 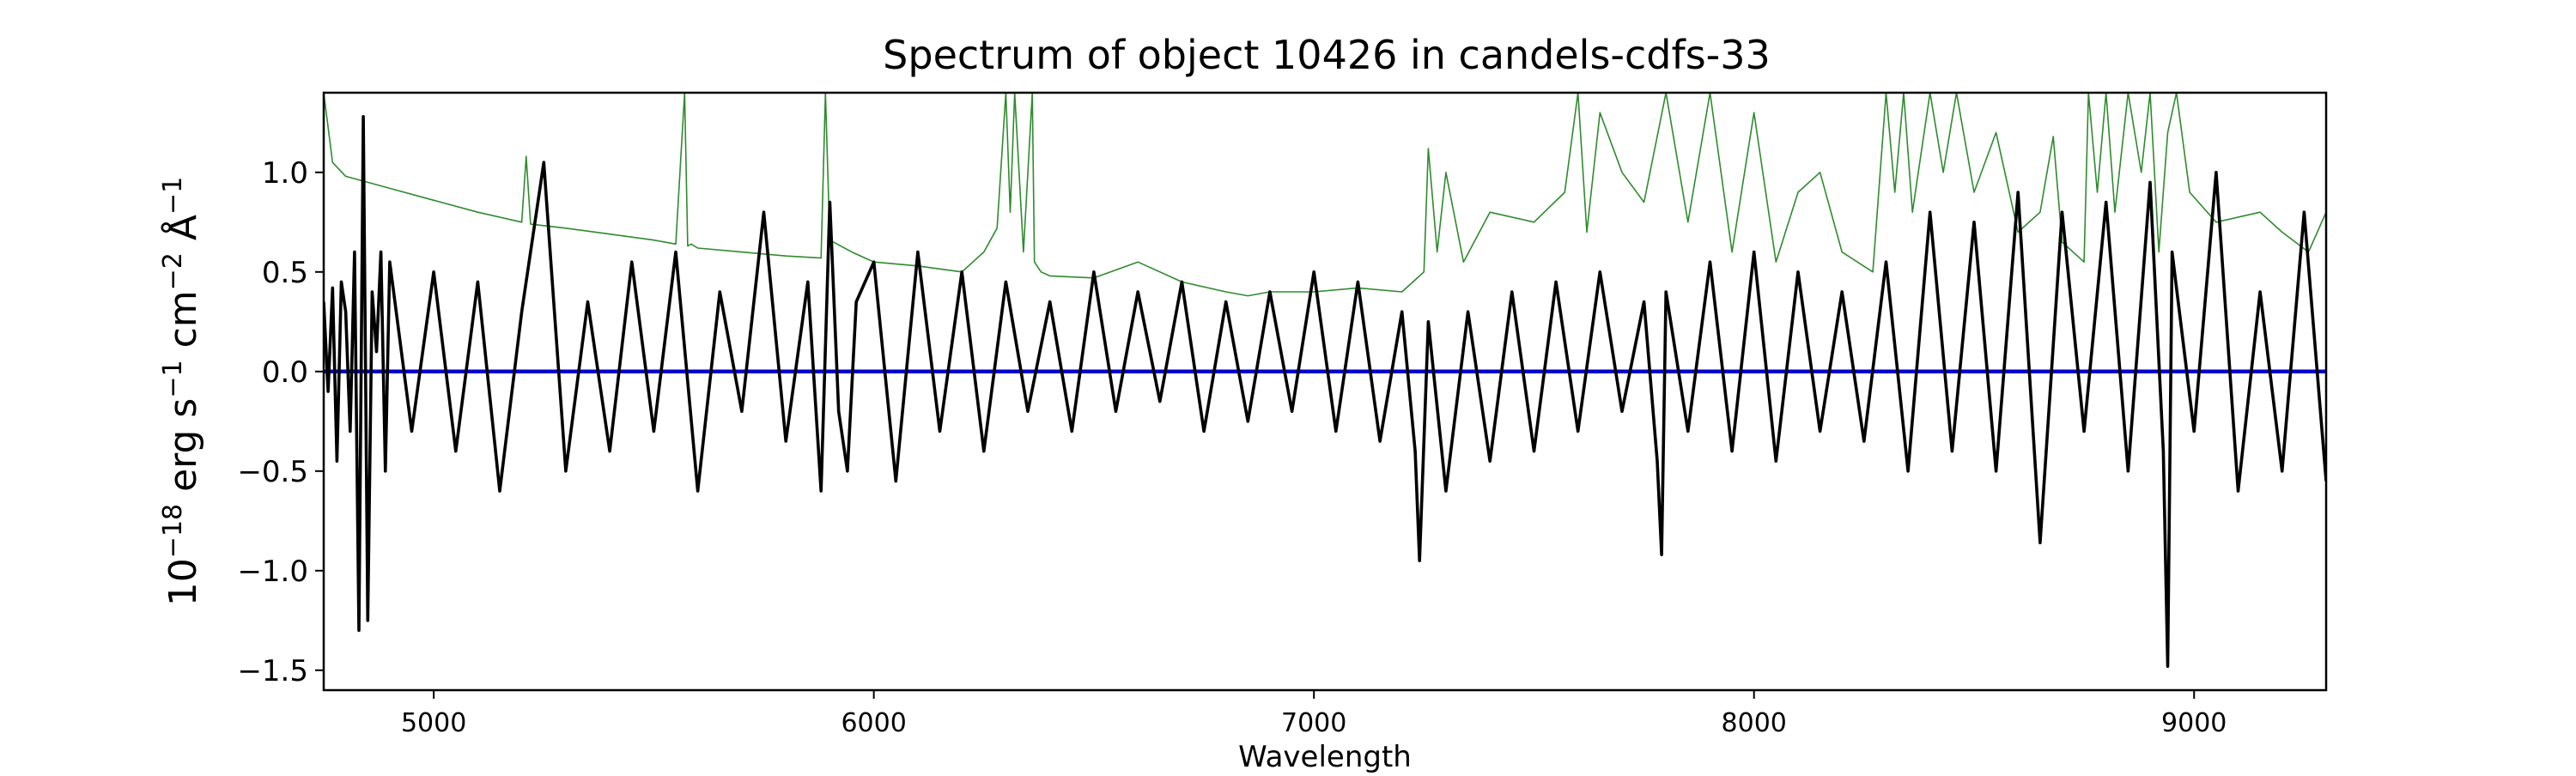 What do you see at coordinates (1313, 723) in the screenshot?
I see `x-tick-label: 7000` at bounding box center [1313, 723].